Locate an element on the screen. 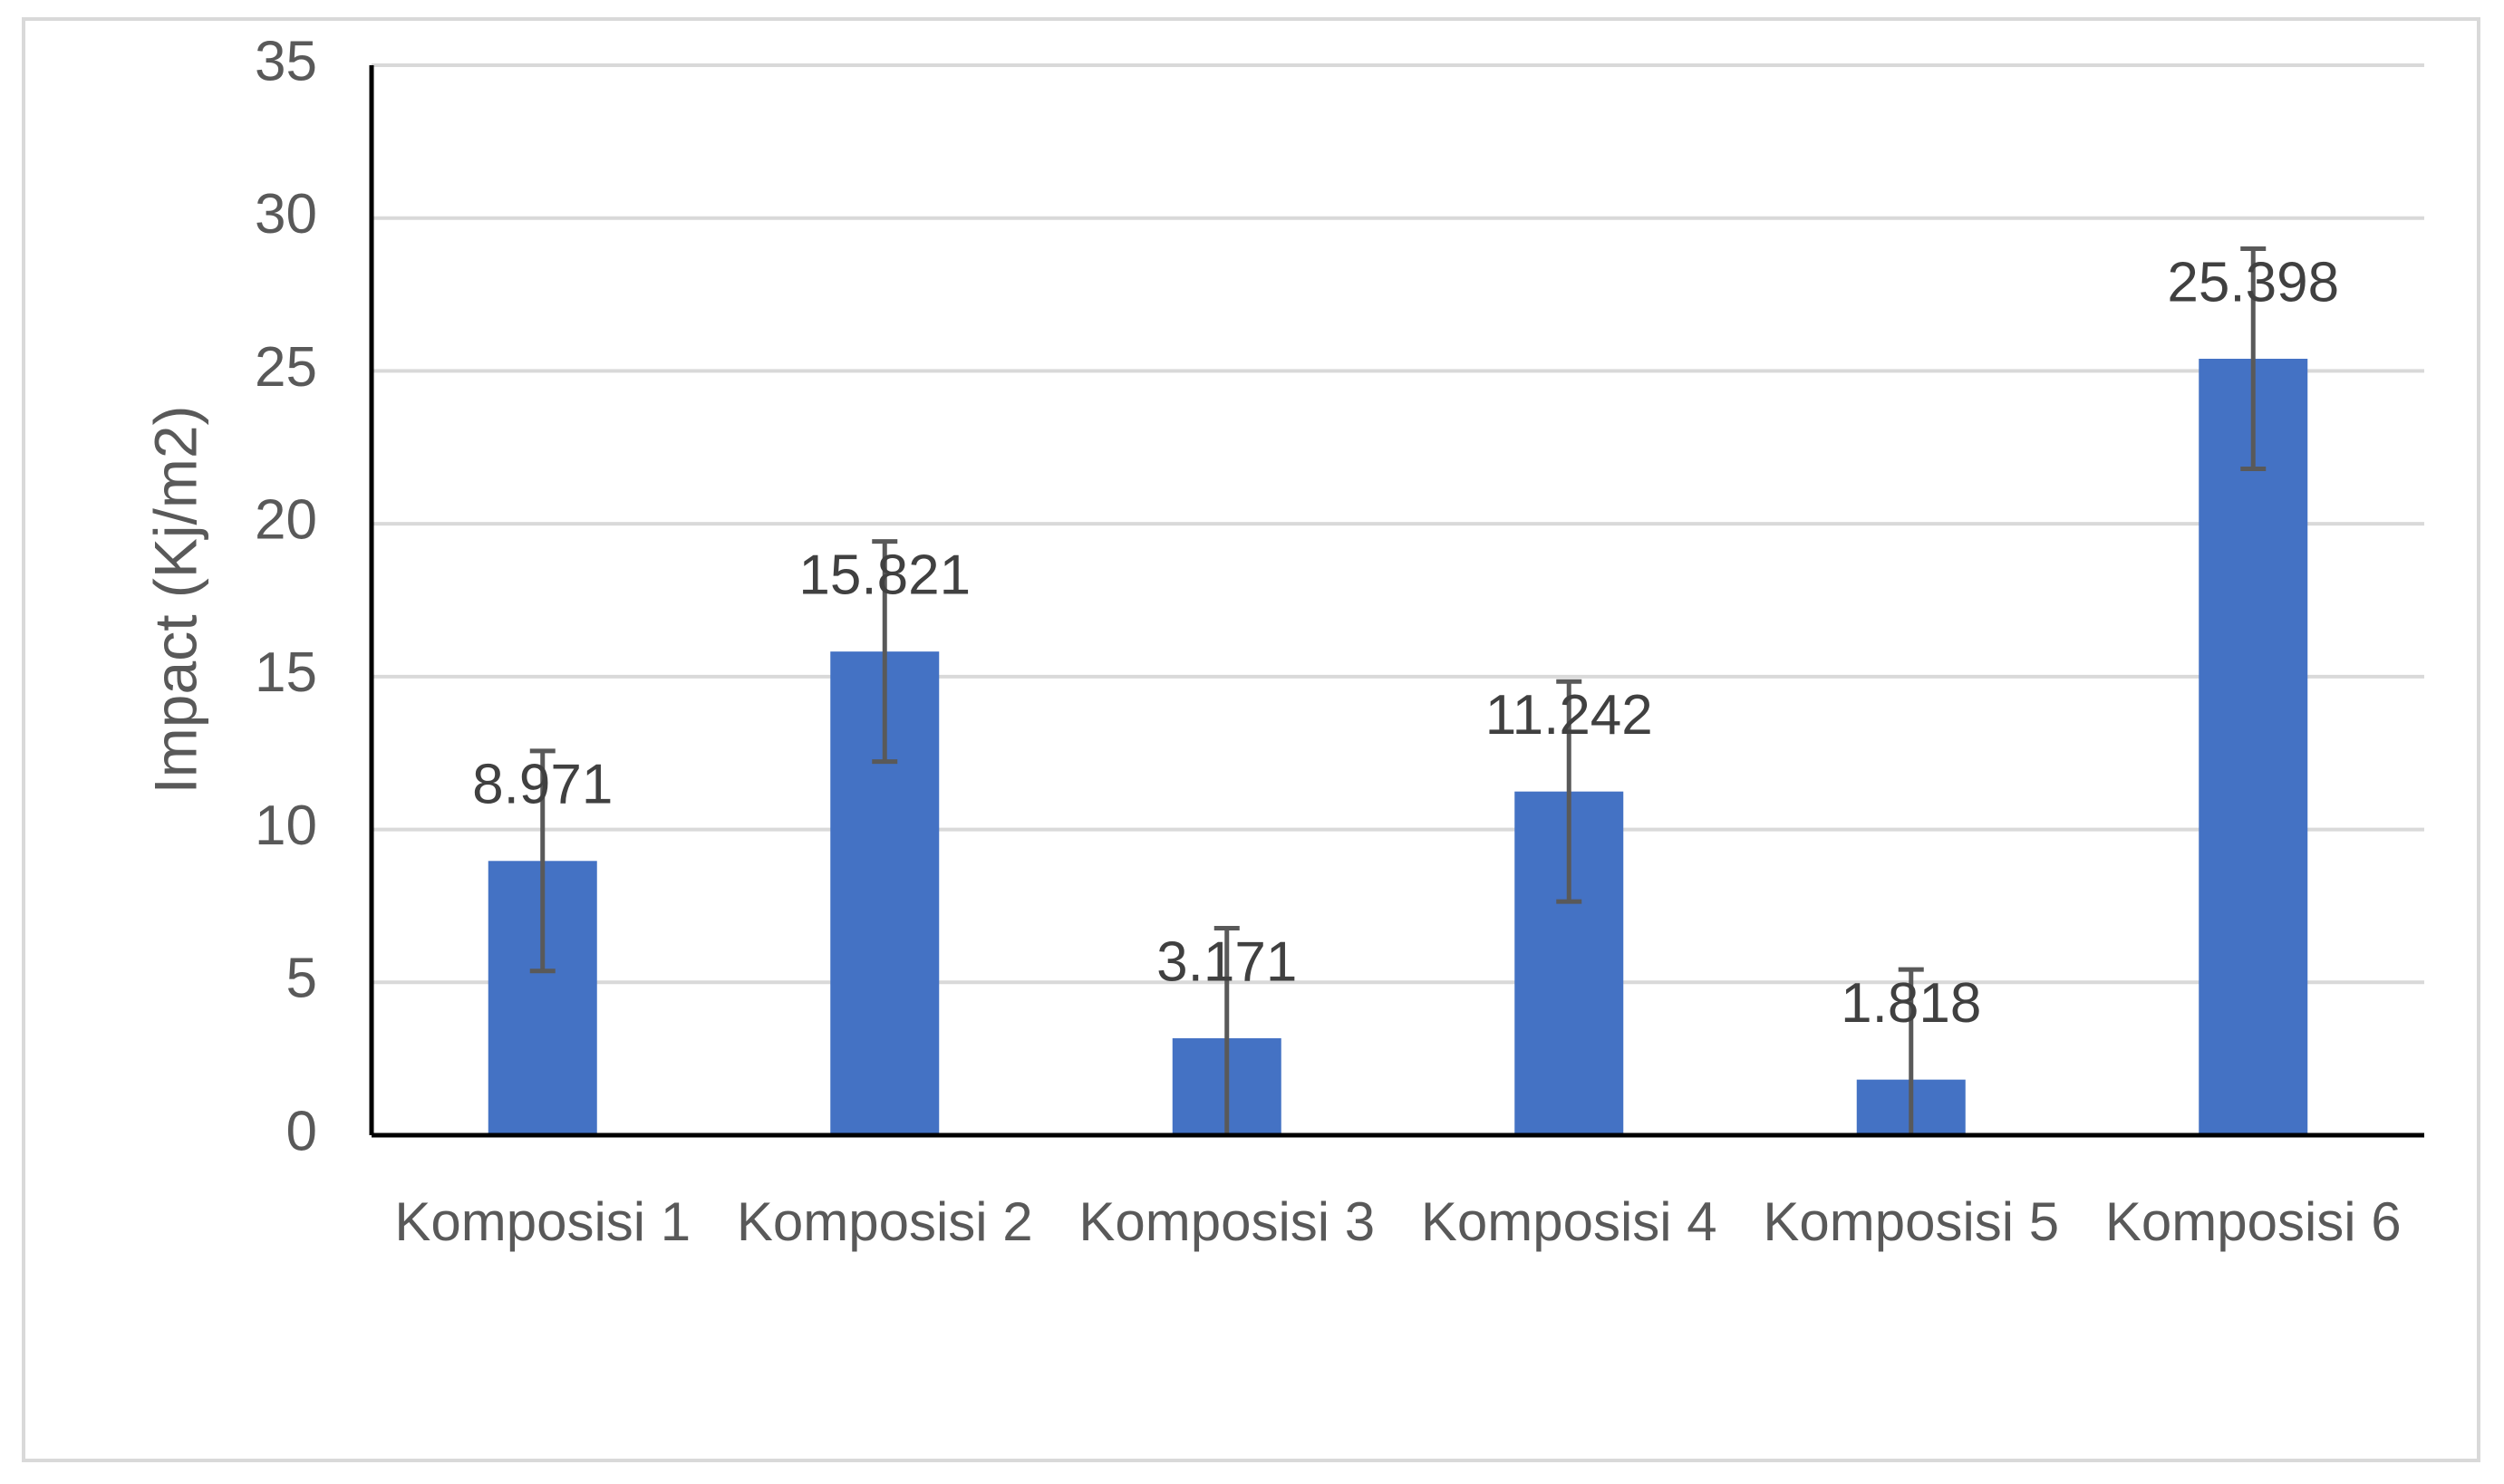 The image size is (2504, 1484). y-tick-label: 25 is located at coordinates (286, 367).